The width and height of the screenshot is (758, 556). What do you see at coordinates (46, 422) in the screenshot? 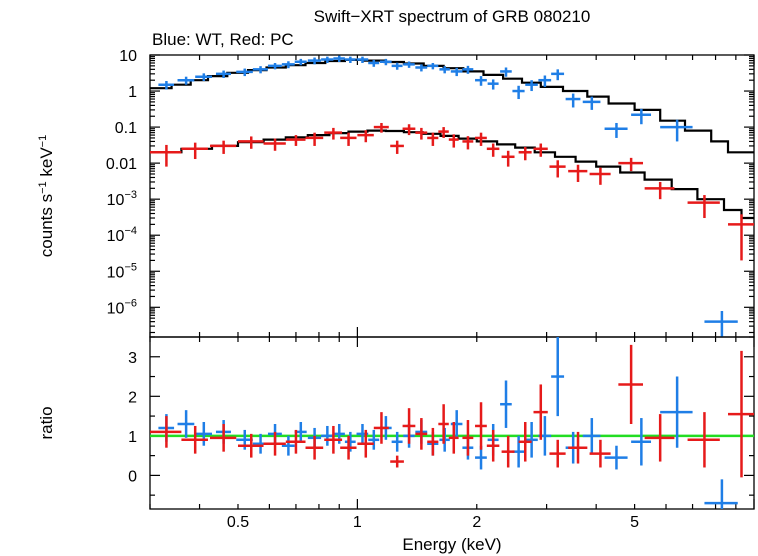
I see `ratio-y-axis-label: ratio` at bounding box center [46, 422].